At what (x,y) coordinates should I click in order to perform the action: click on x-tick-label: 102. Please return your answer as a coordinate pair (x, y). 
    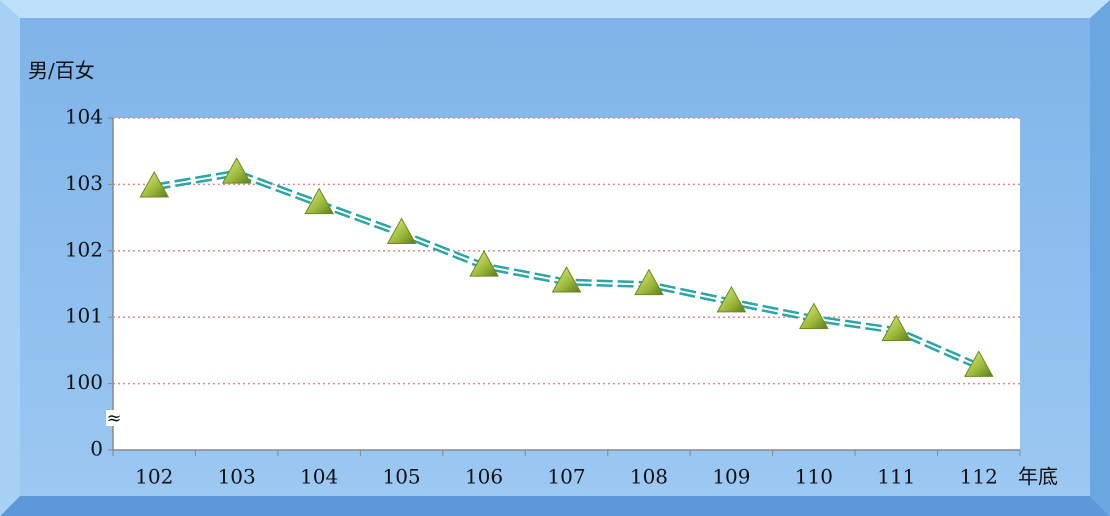
    Looking at the image, I should click on (154, 477).